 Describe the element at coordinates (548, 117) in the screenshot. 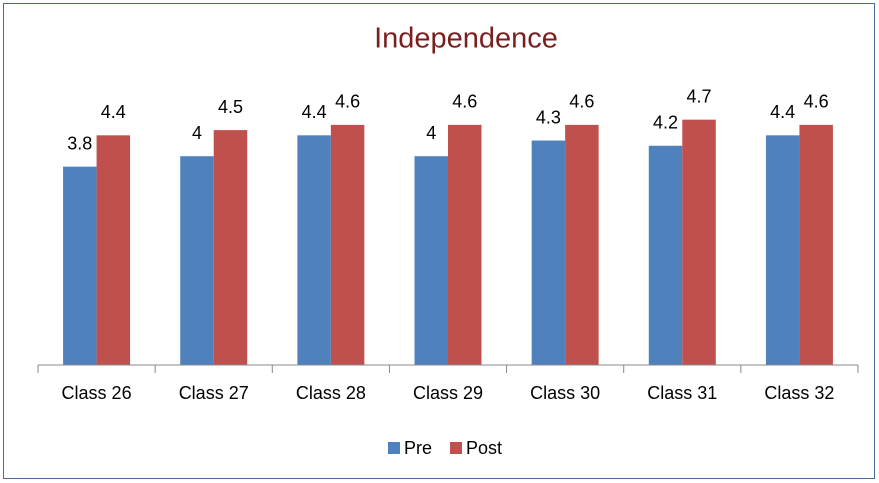

I see `data-label: 4.3` at that location.